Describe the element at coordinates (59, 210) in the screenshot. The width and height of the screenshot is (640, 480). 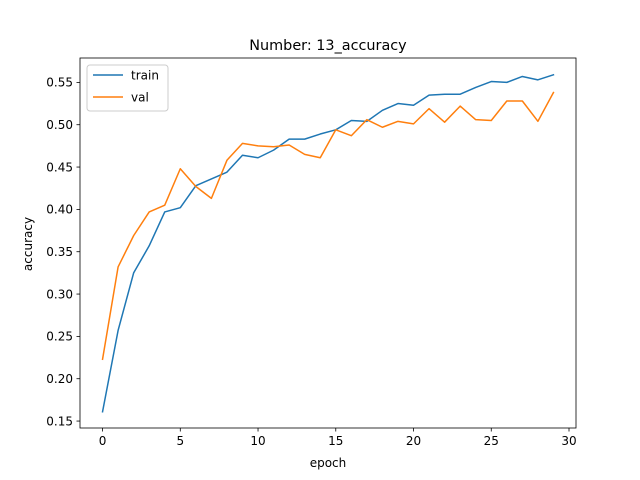
I see `y-tick-label: 0.40` at that location.